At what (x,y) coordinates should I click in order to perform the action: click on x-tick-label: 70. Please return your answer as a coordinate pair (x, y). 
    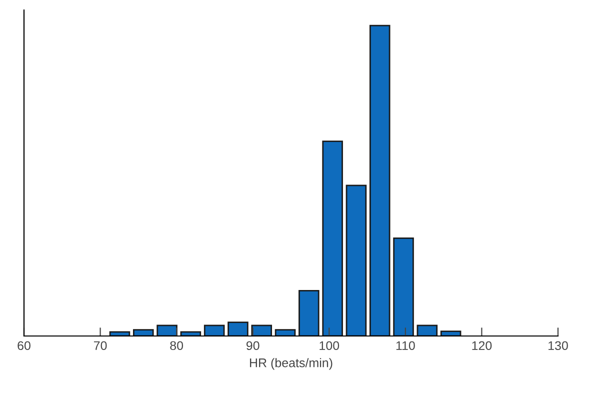
    Looking at the image, I should click on (100, 345).